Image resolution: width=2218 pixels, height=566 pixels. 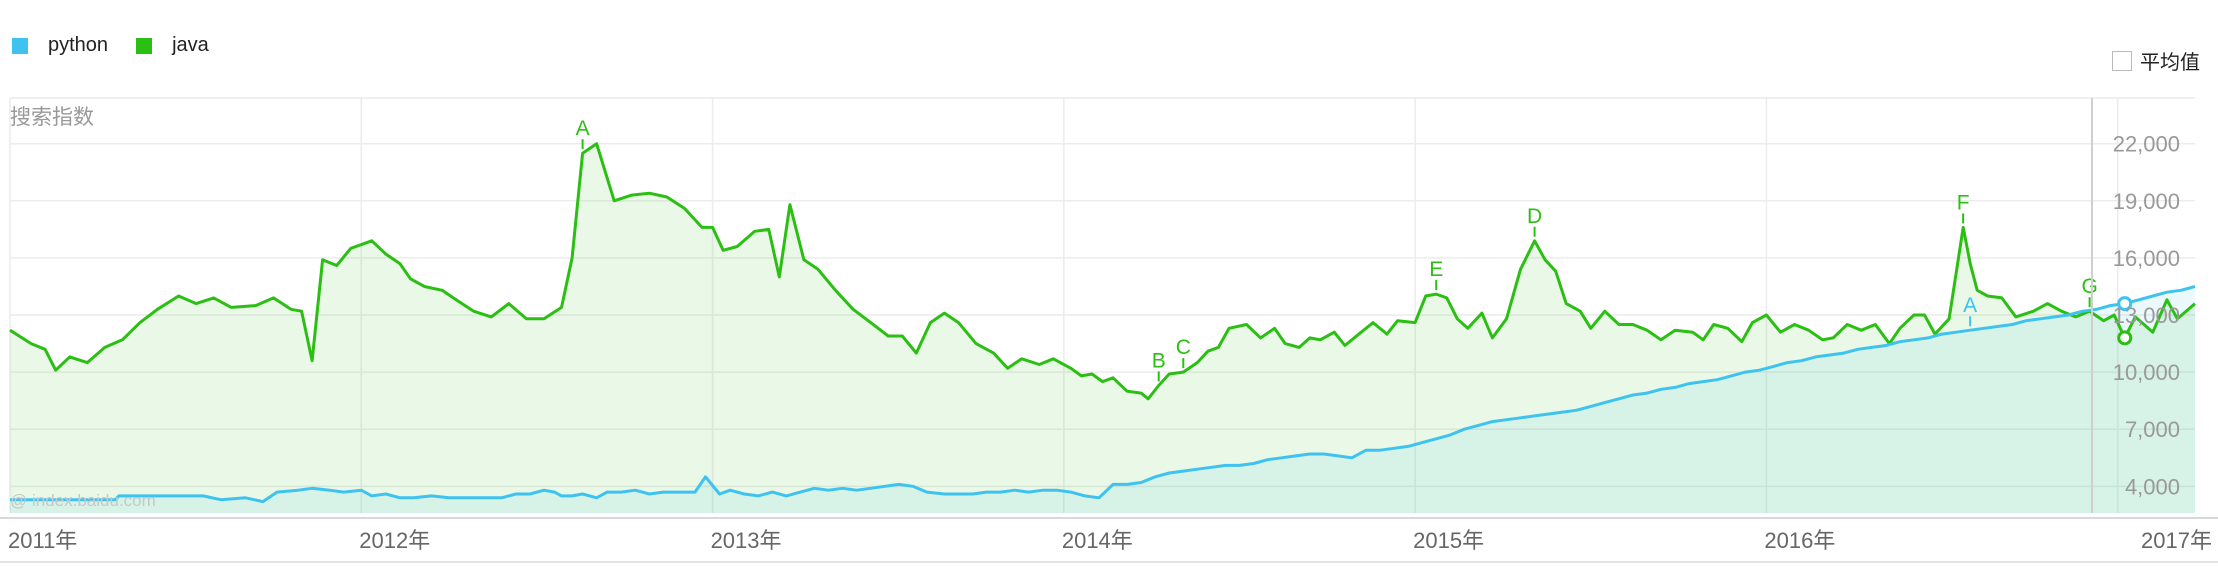 I want to click on average-label: 平均值, so click(x=2170, y=63).